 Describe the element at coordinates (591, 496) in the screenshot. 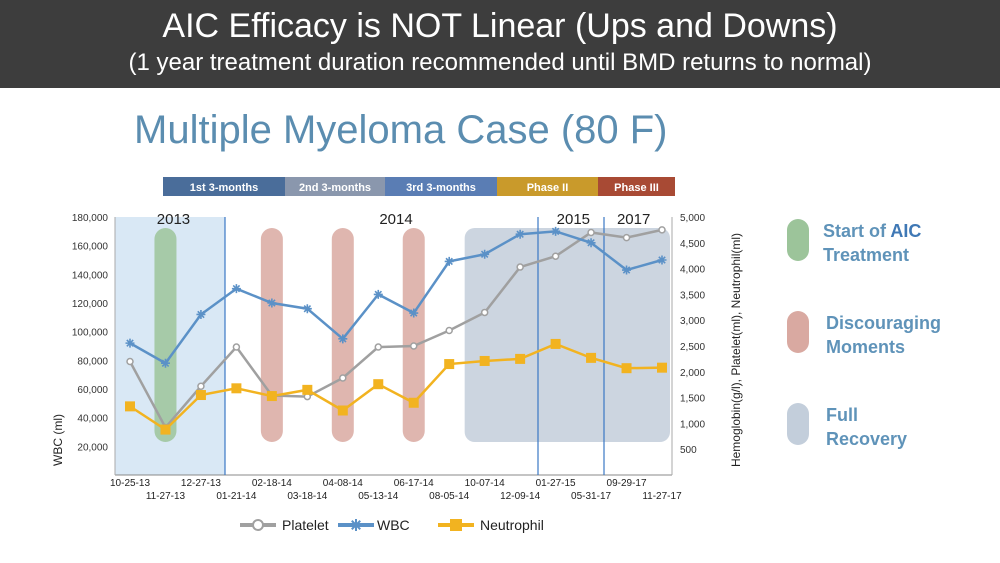

I see `x-tick-label: 05-31-17` at that location.